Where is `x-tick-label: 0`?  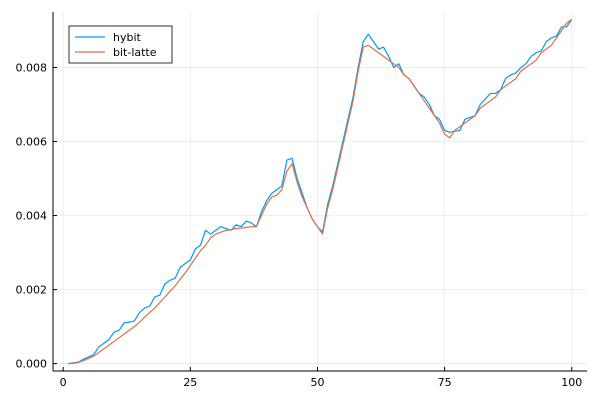 x-tick-label: 0 is located at coordinates (63, 382).